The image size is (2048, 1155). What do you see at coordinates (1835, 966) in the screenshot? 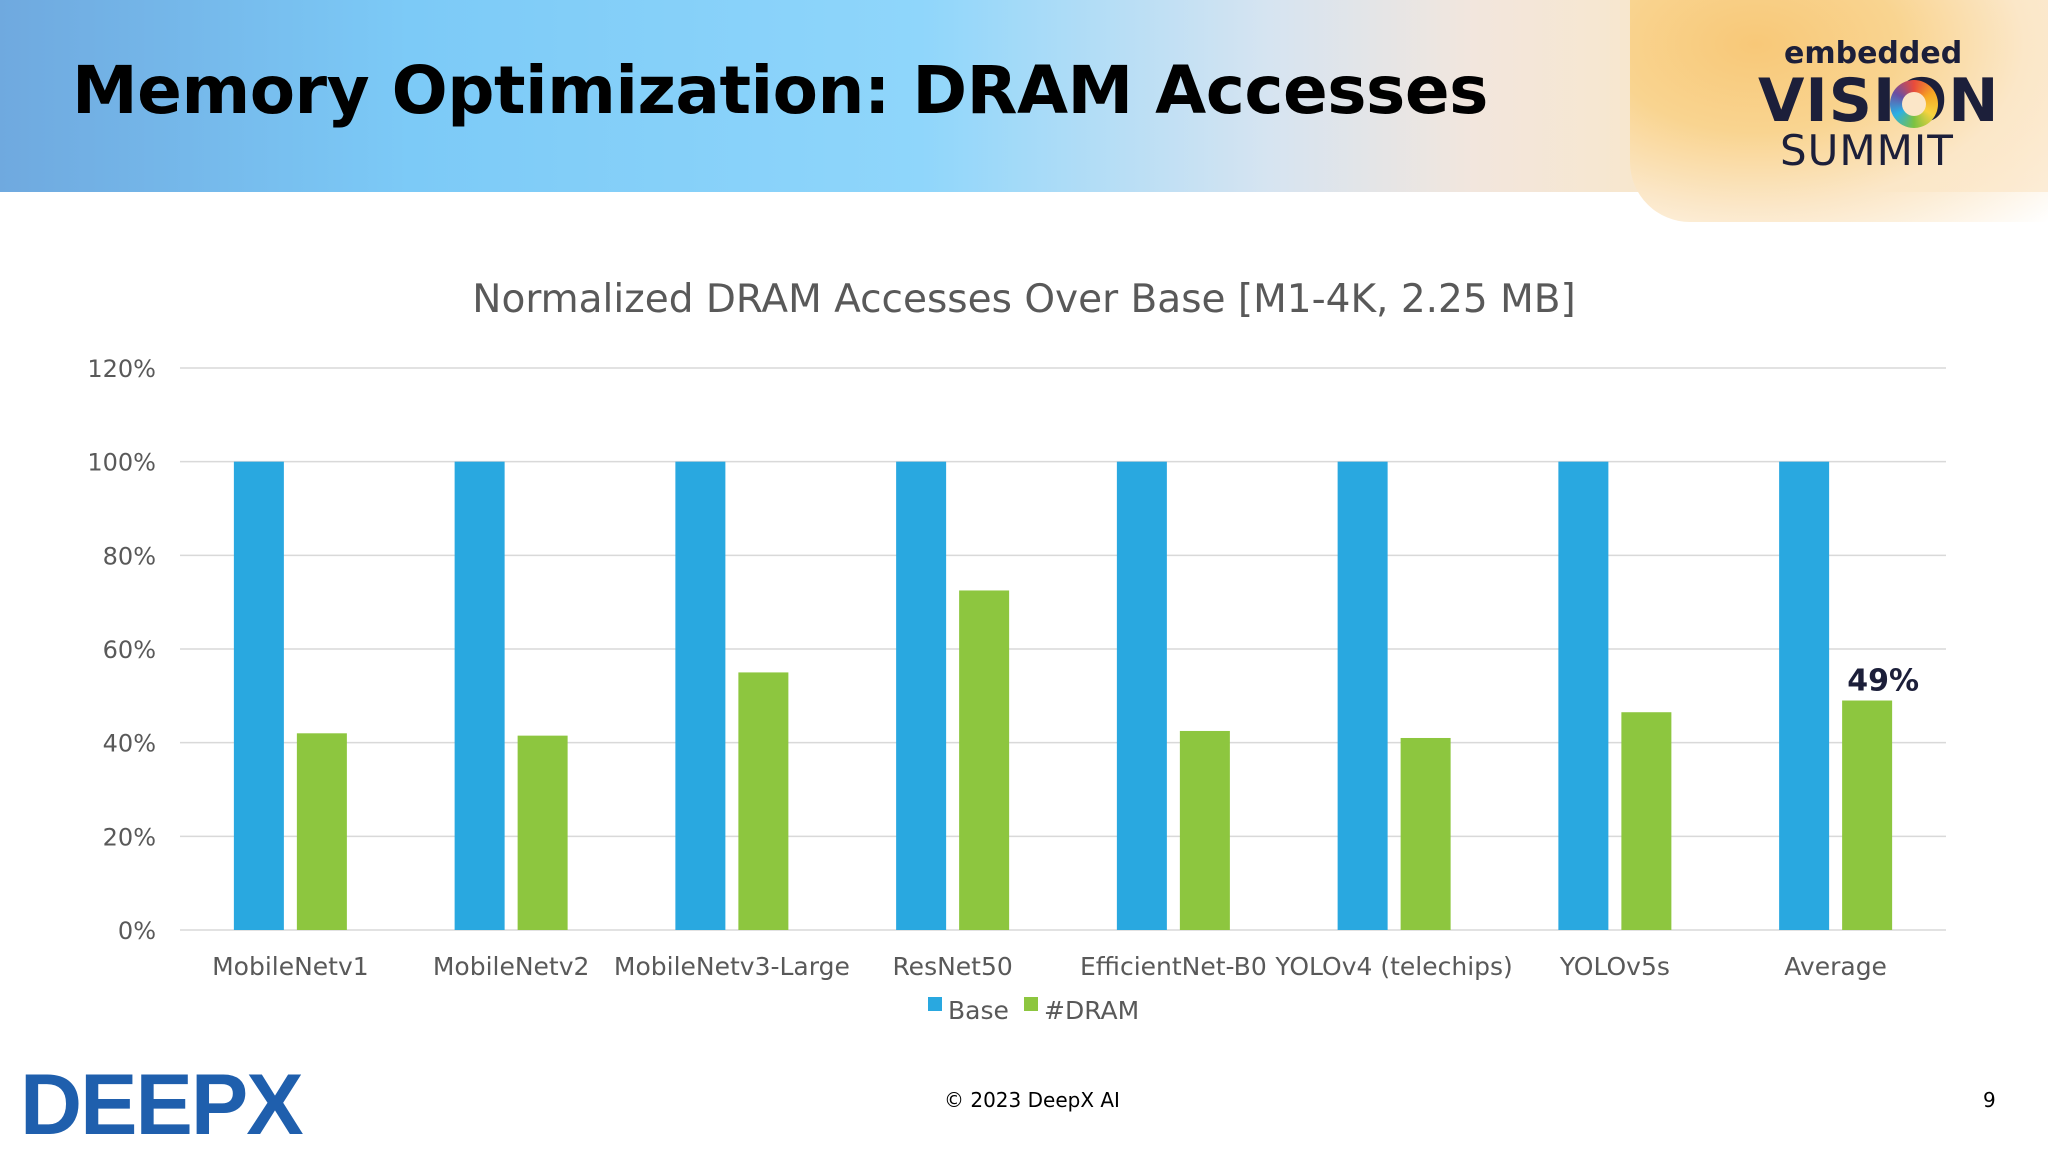
I see `x-category-label: Average` at bounding box center [1835, 966].